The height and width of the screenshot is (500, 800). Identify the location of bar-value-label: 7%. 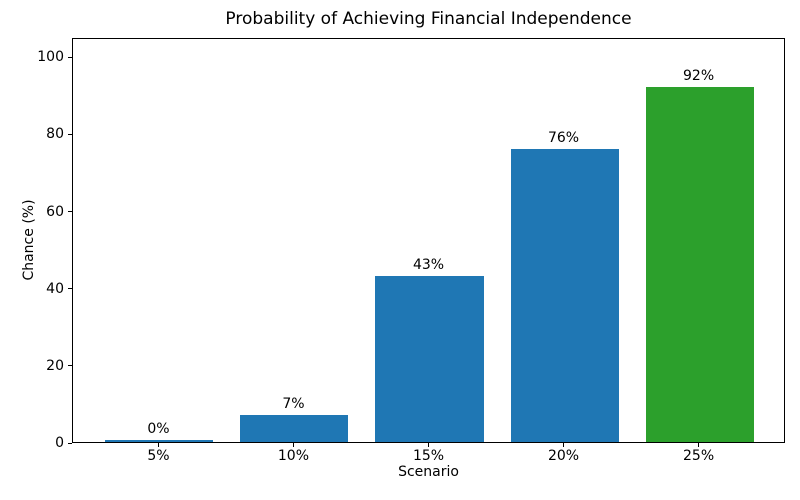
(293, 404).